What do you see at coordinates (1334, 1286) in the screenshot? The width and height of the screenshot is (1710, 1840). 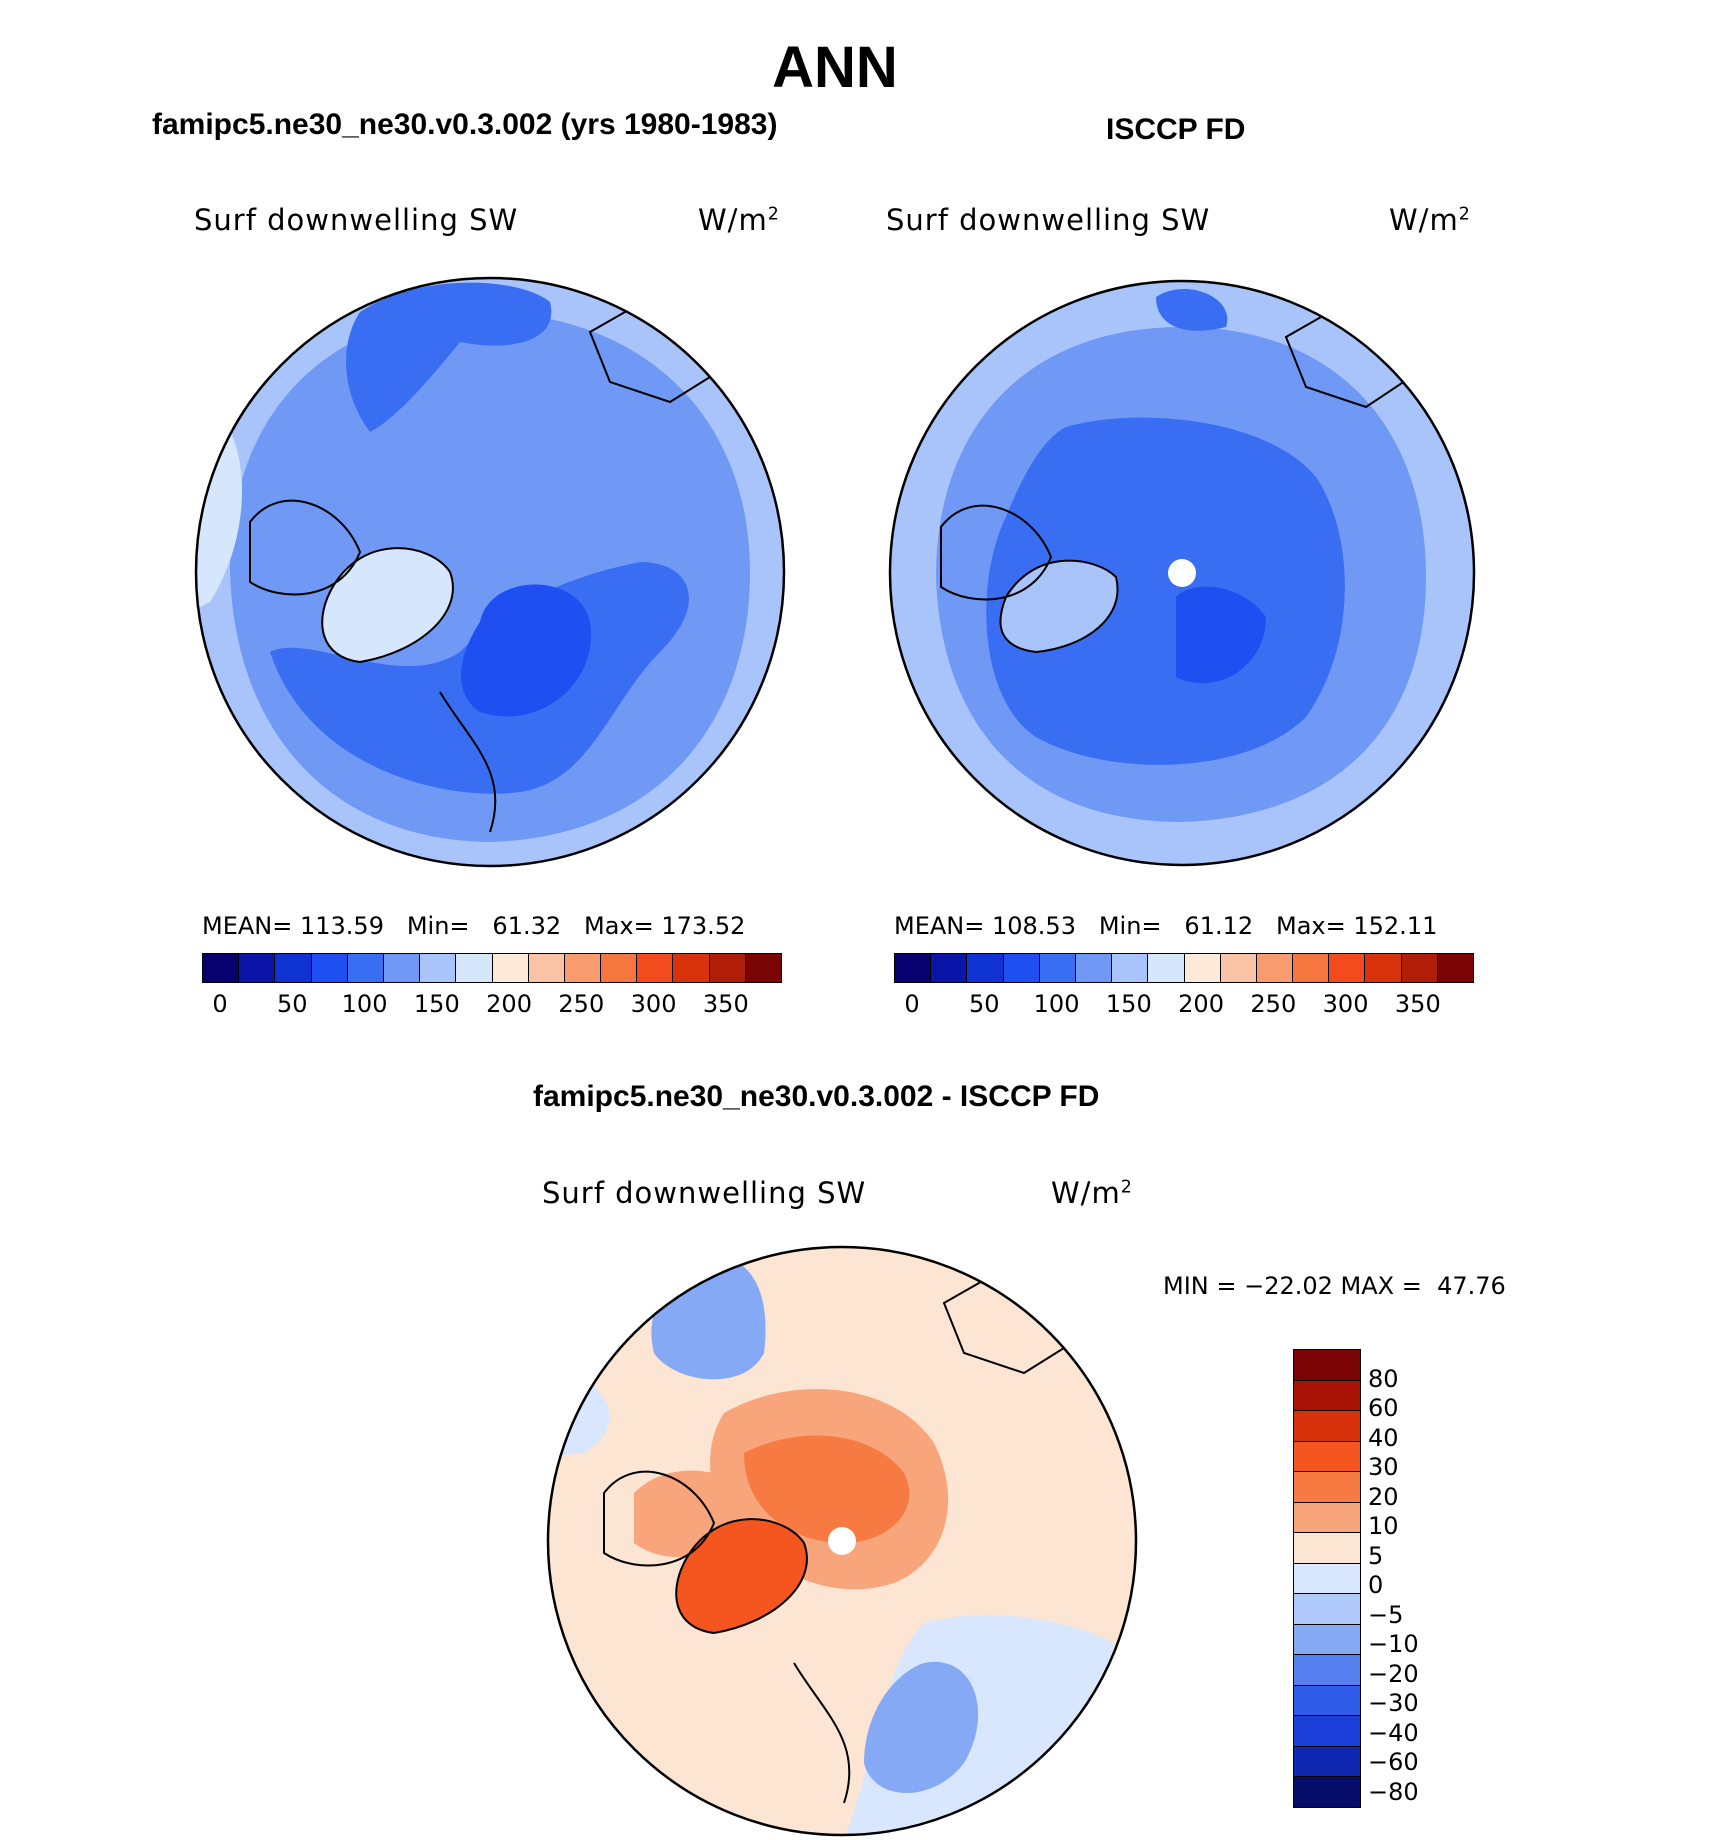 I see `panel3-stats: MIN = −22.02 MAX = 47.76` at bounding box center [1334, 1286].